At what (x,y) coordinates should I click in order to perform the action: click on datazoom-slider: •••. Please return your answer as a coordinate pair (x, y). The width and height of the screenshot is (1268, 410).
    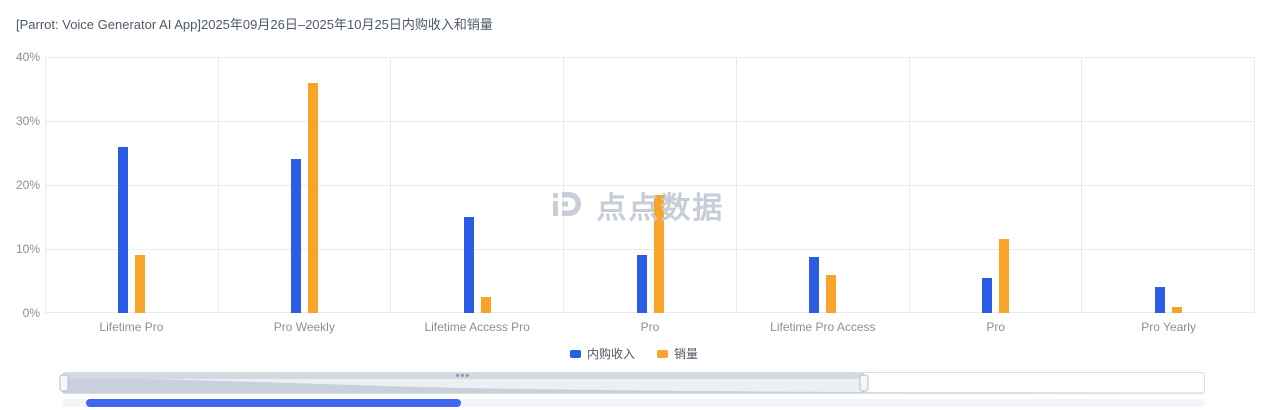
    Looking at the image, I should click on (632, 381).